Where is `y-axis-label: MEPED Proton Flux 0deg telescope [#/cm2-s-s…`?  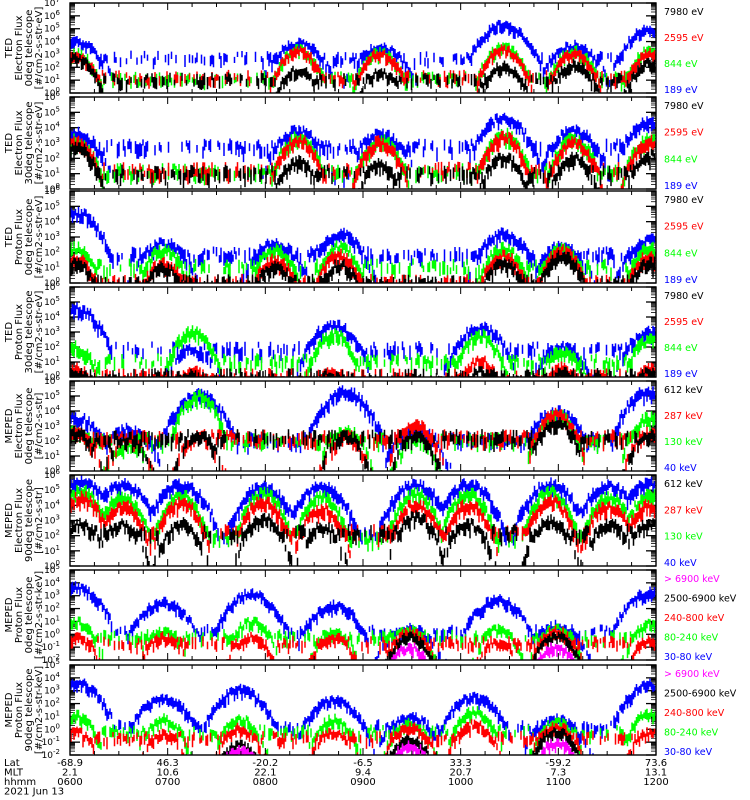 y-axis-label: MEPED Proton Flux 0deg telescope [#/cm2-s-s… is located at coordinates (24, 615).